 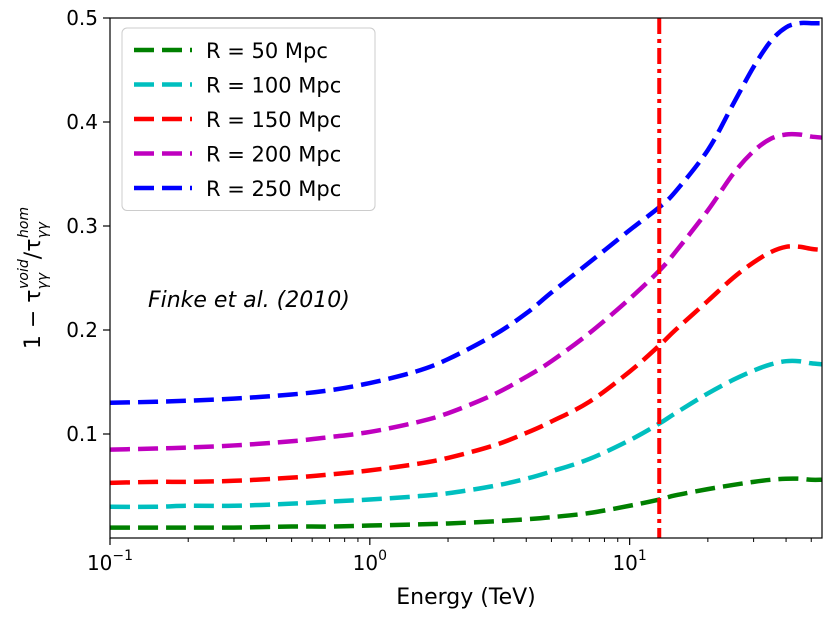 What do you see at coordinates (449, 556) in the screenshot?
I see `x-axis: 10⁻¹ 10⁰ 10¹` at bounding box center [449, 556].